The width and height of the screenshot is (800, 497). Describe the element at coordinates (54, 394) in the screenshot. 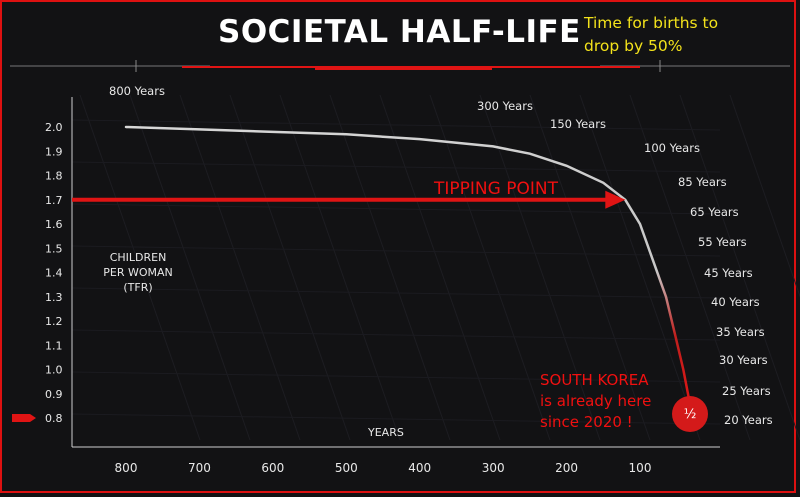

I see `y-tick-label: 0.9` at that location.